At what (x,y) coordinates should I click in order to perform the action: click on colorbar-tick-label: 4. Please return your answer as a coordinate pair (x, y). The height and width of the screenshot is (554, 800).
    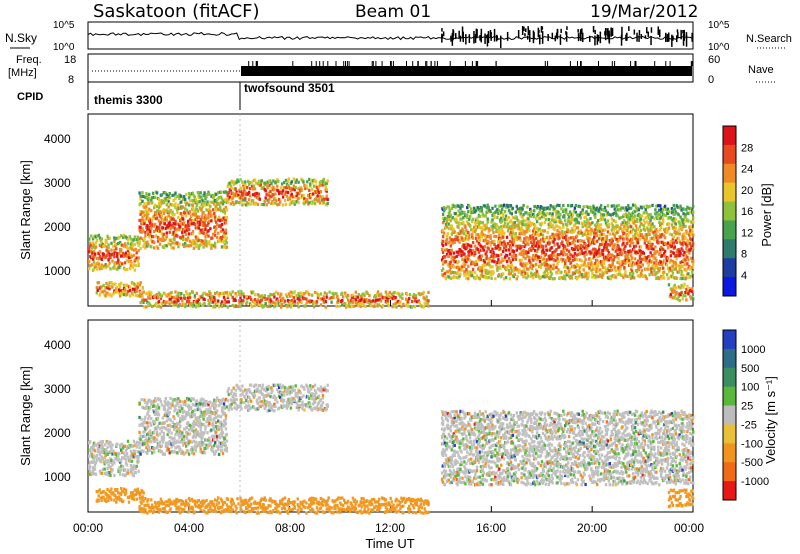
    Looking at the image, I should click on (744, 276).